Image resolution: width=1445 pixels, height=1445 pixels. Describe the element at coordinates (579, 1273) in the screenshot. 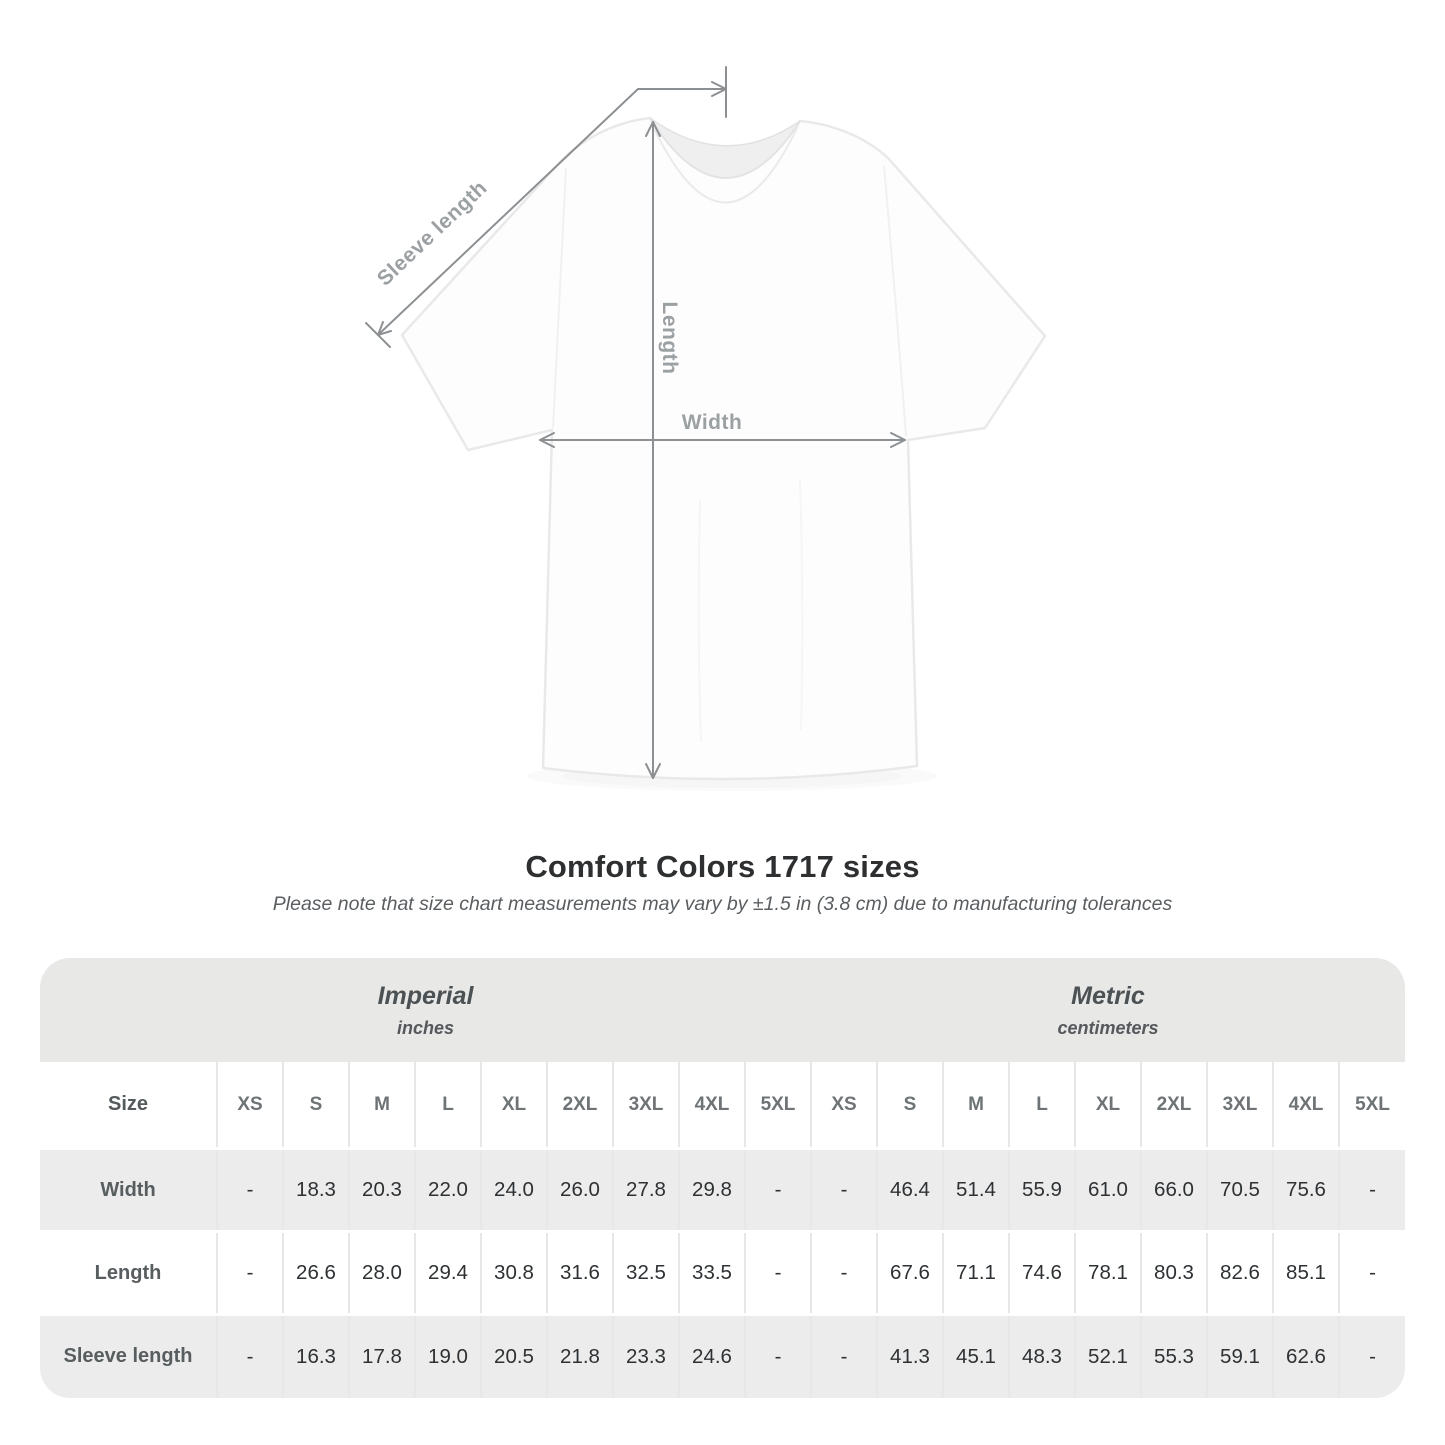

I see `measurement-cell: 31.6` at that location.